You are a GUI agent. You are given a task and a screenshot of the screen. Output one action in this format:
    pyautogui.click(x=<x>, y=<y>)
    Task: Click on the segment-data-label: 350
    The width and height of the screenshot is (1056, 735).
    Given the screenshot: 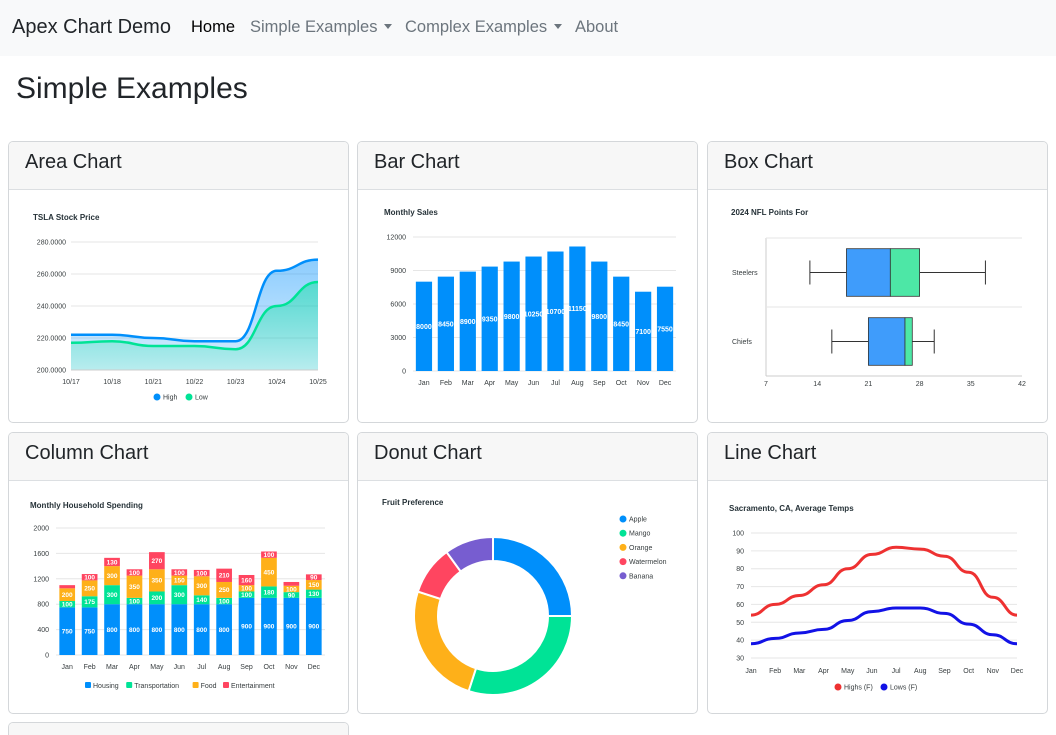 What is the action you would take?
    pyautogui.click(x=156, y=581)
    